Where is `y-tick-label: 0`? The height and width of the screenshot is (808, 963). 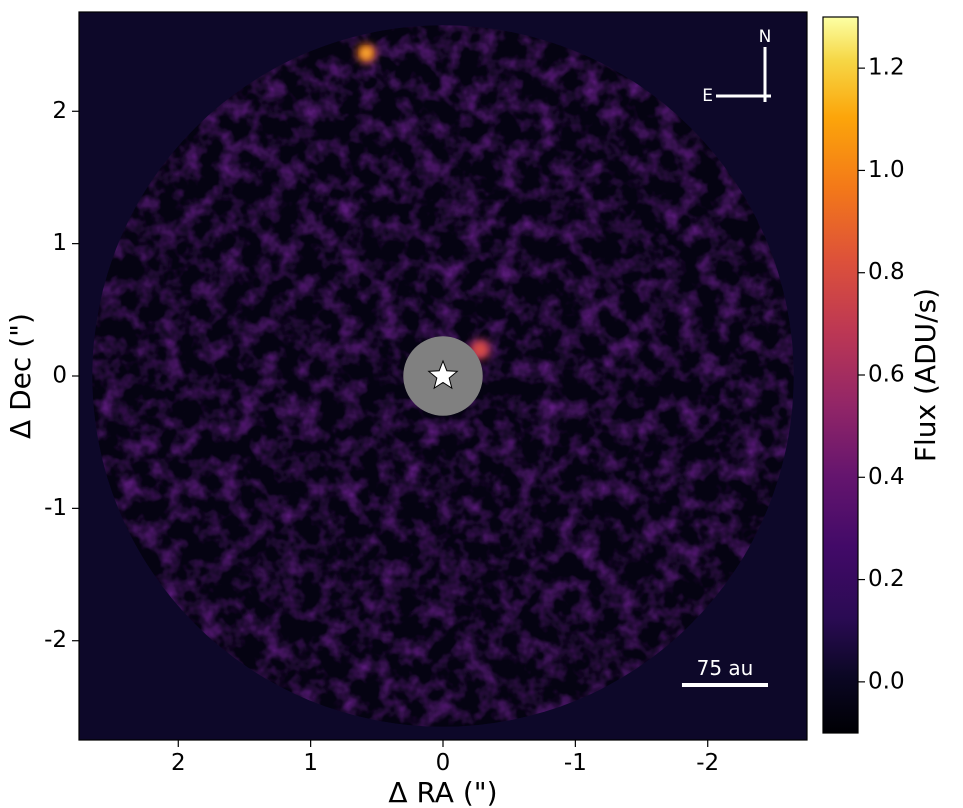
y-tick-label: 0 is located at coordinates (59, 376).